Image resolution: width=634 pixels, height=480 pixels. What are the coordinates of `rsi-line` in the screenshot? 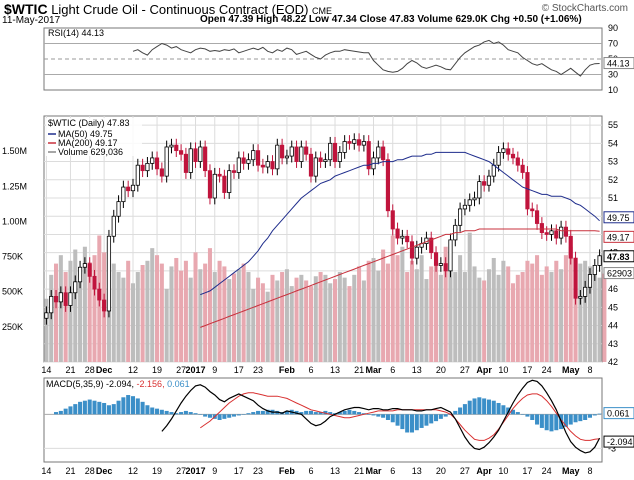 It's located at (366, 58).